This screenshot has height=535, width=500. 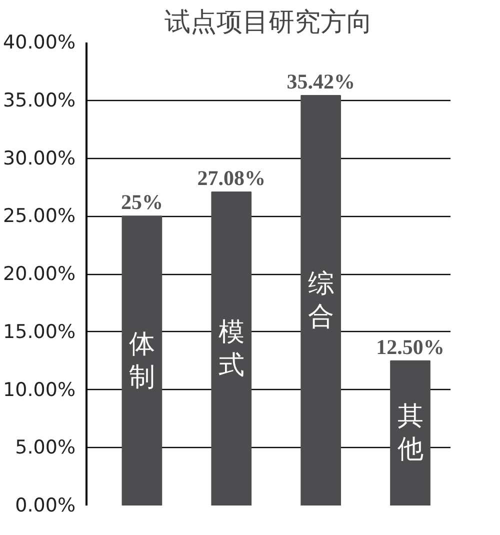 What do you see at coordinates (45, 505) in the screenshot?
I see `y-tick-label: 0.00%` at bounding box center [45, 505].